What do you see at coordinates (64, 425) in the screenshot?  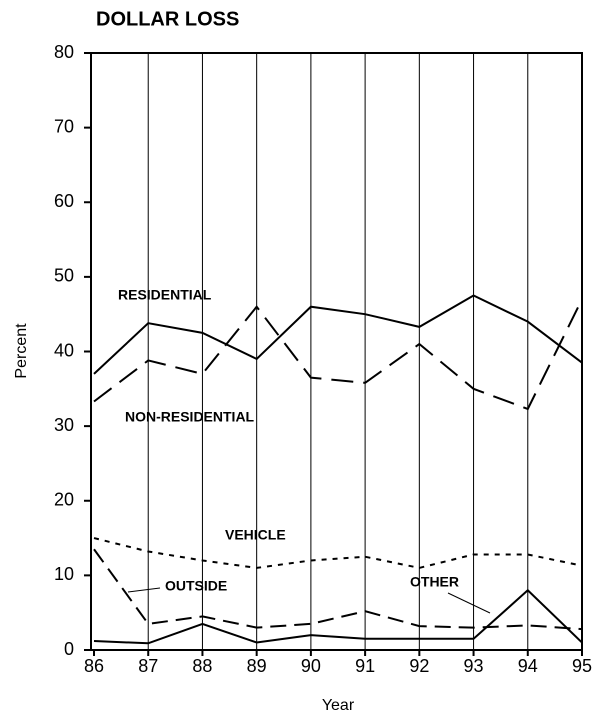 I see `y-tick-label: 30` at bounding box center [64, 425].